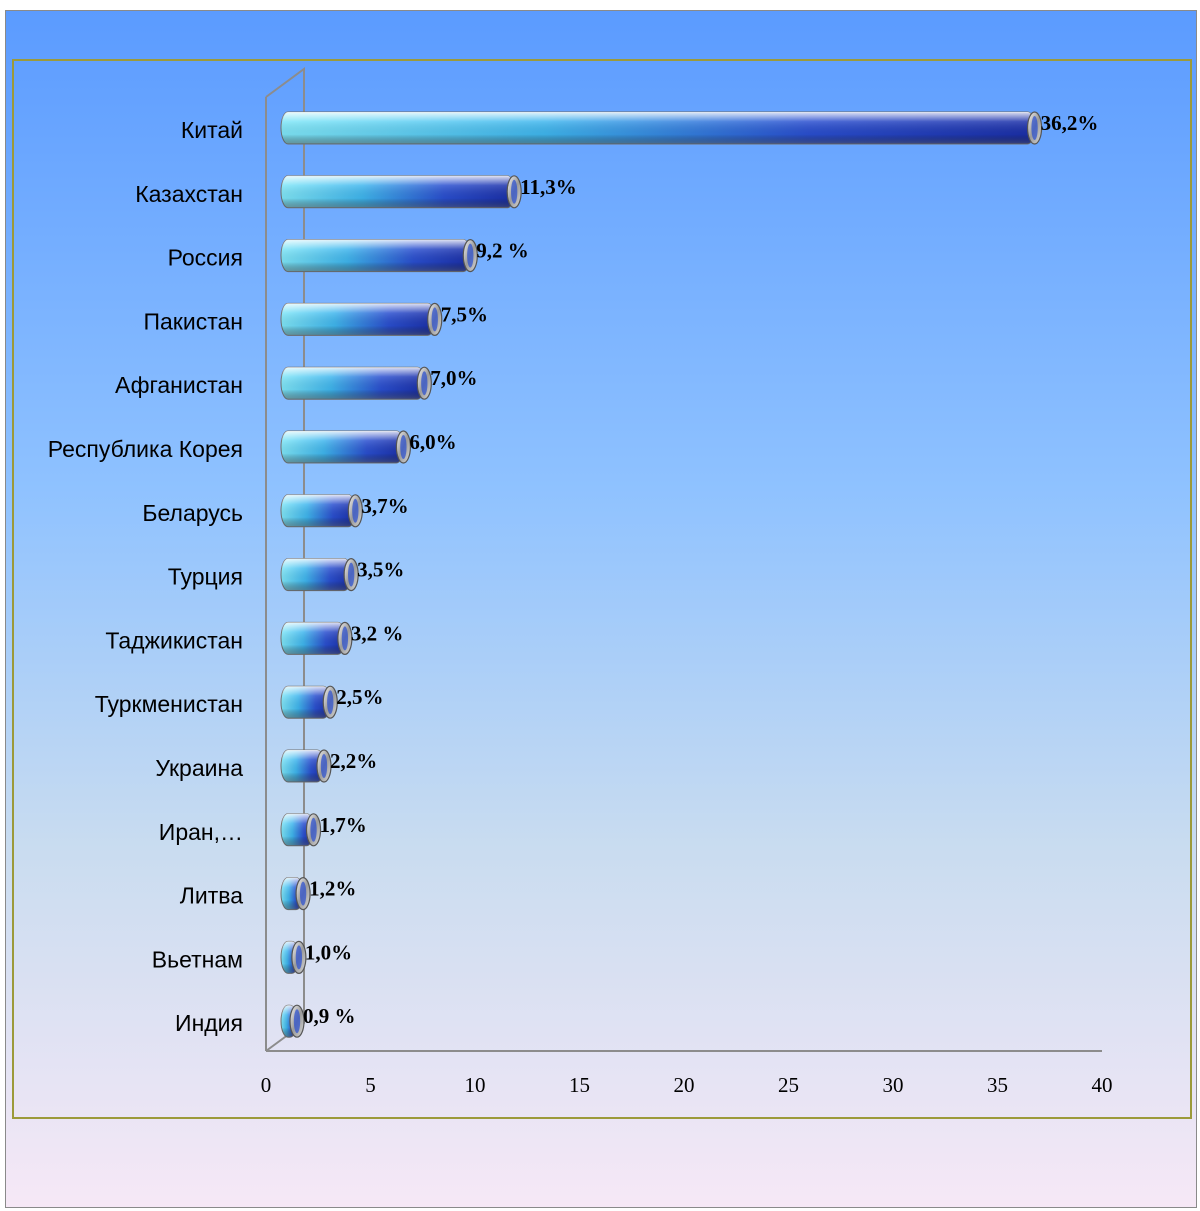 This screenshot has width=1200, height=1211. I want to click on category-label: Беларусь, so click(192, 513).